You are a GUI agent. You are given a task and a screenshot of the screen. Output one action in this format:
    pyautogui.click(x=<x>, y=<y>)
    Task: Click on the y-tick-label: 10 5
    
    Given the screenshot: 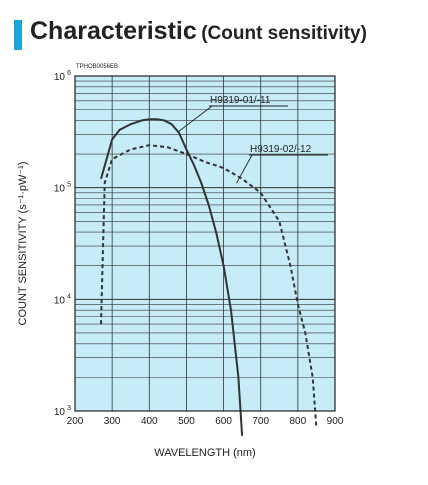 What is the action you would take?
    pyautogui.click(x=62, y=188)
    